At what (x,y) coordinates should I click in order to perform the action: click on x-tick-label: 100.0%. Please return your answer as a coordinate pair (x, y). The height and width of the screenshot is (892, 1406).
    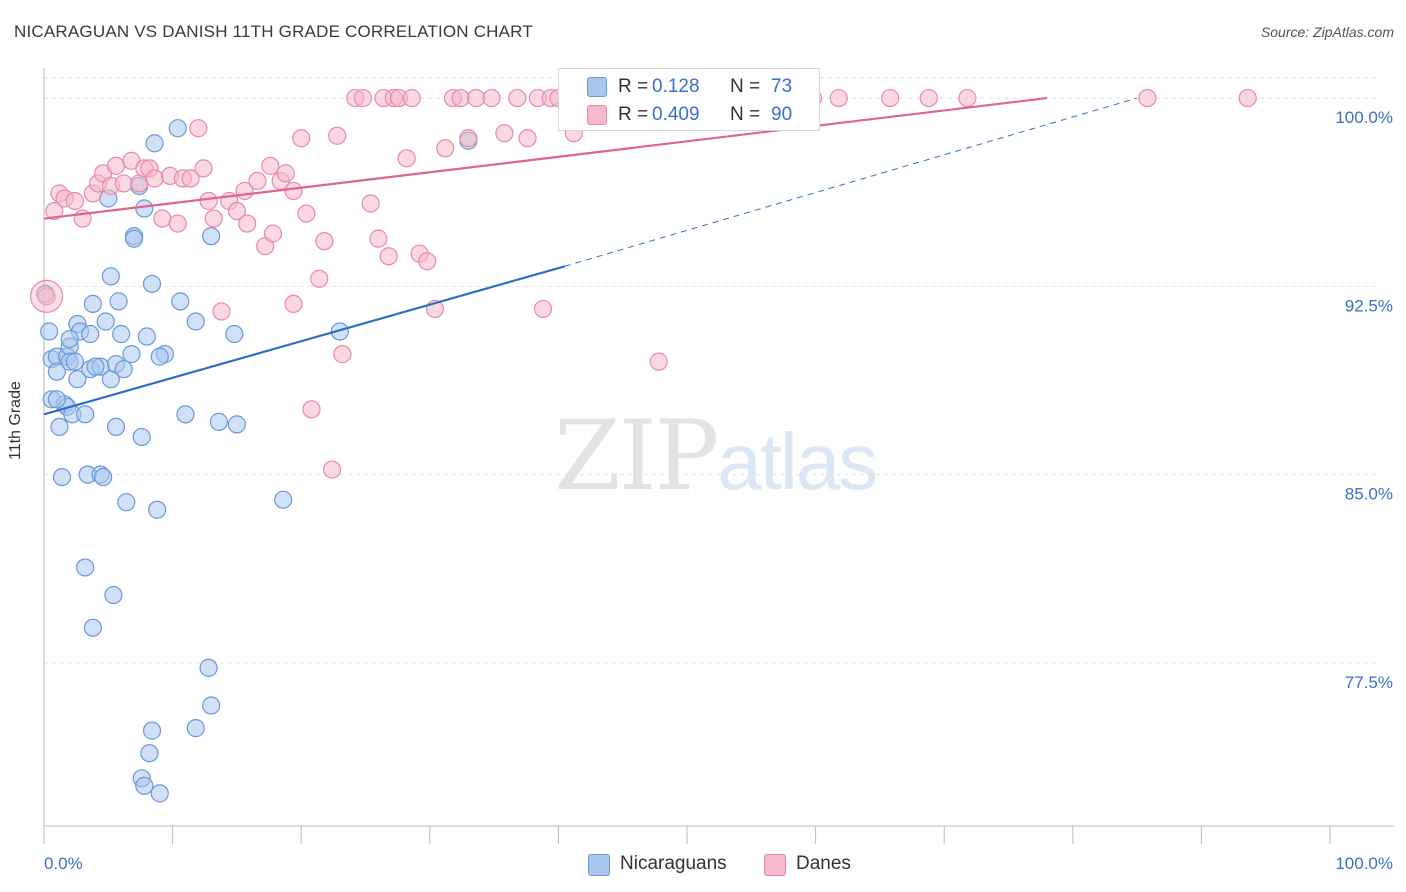
    Looking at the image, I should click on (1364, 863).